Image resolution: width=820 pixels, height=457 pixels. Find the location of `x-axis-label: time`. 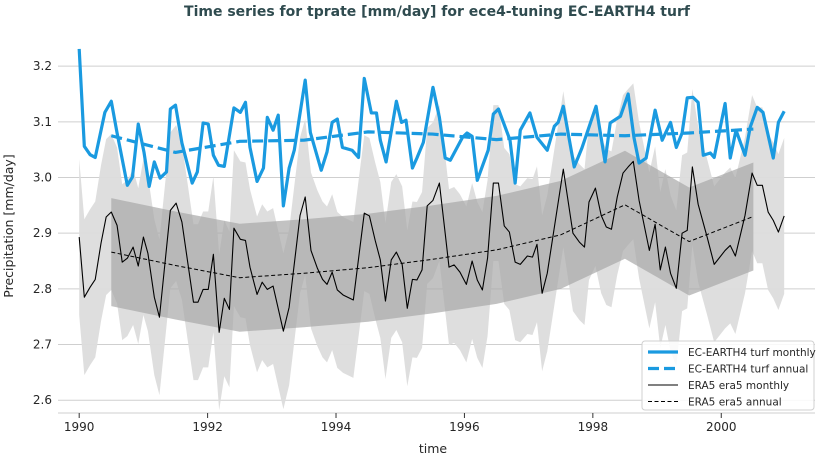

x-axis-label: time is located at coordinates (433, 448).